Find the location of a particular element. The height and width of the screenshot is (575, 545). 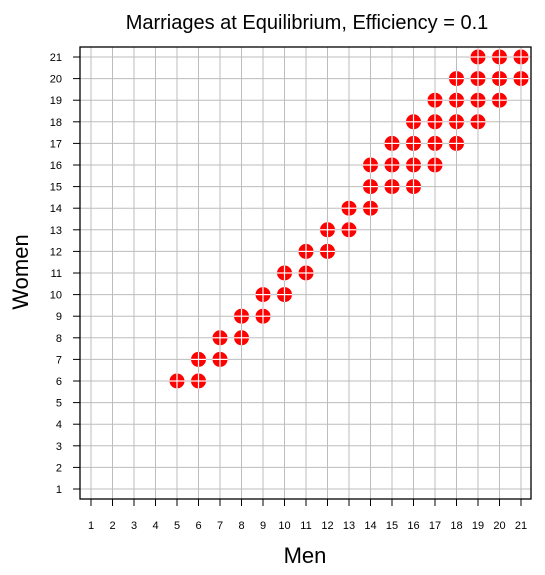

y-axis-label: Women is located at coordinates (20, 271).